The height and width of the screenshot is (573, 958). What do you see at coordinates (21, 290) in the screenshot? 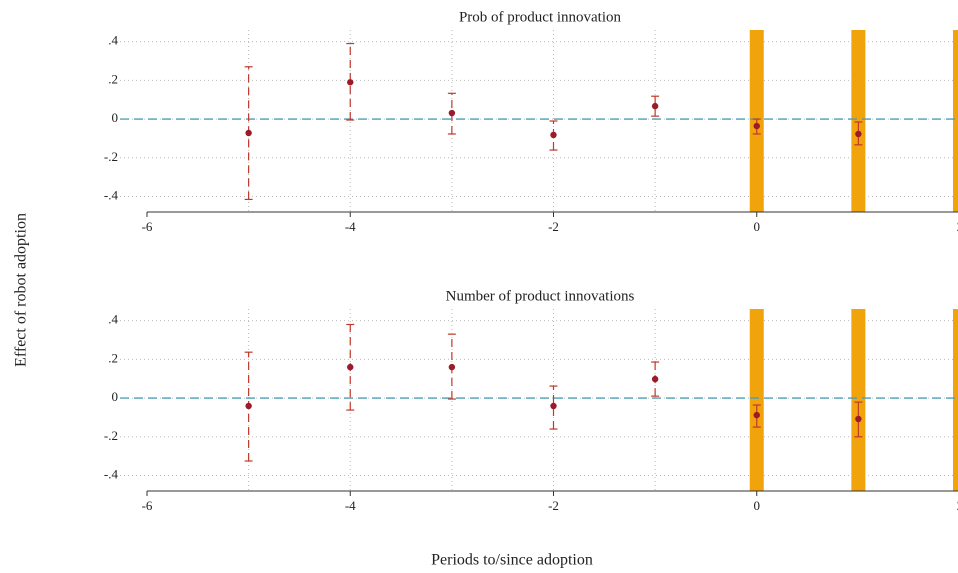
I see `y-axis-label: Effect of robot adoption` at bounding box center [21, 290].